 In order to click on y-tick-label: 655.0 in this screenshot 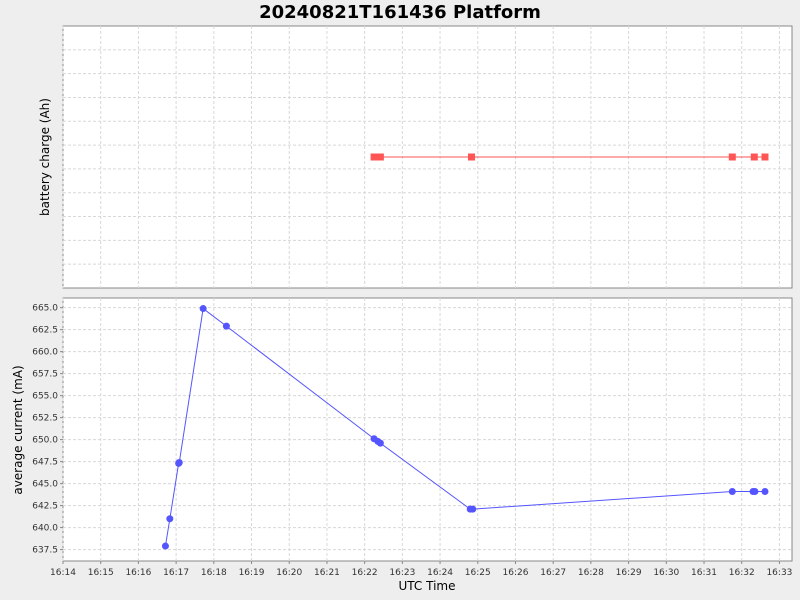, I will do `click(45, 397)`.